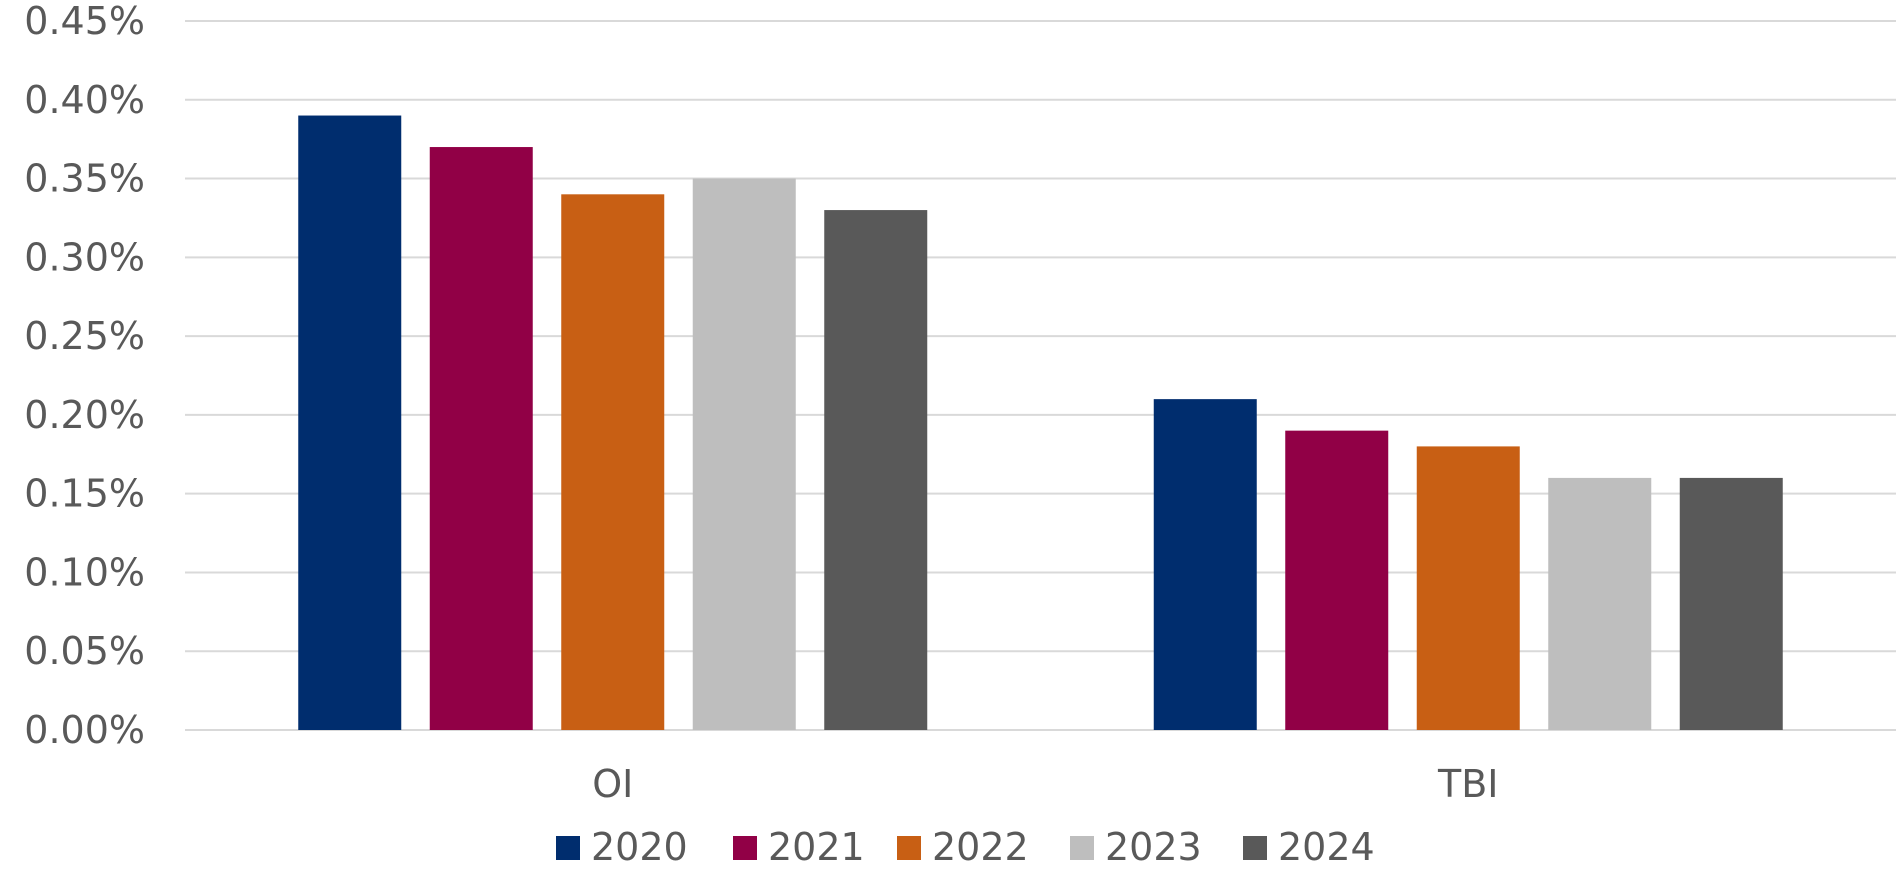 Image resolution: width=1898 pixels, height=883 pixels. What do you see at coordinates (1600, 603) in the screenshot?
I see `bar-tbi-2023` at bounding box center [1600, 603].